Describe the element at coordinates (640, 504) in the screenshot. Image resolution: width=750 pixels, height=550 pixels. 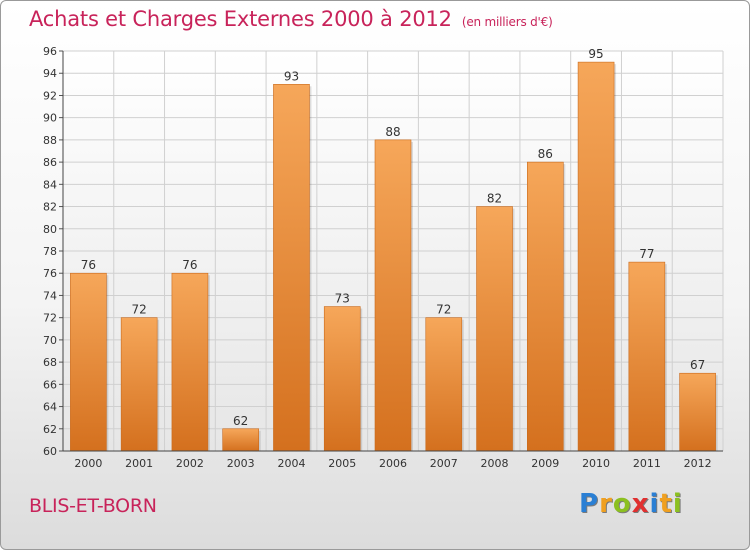
I see `logo-letter: x` at that location.